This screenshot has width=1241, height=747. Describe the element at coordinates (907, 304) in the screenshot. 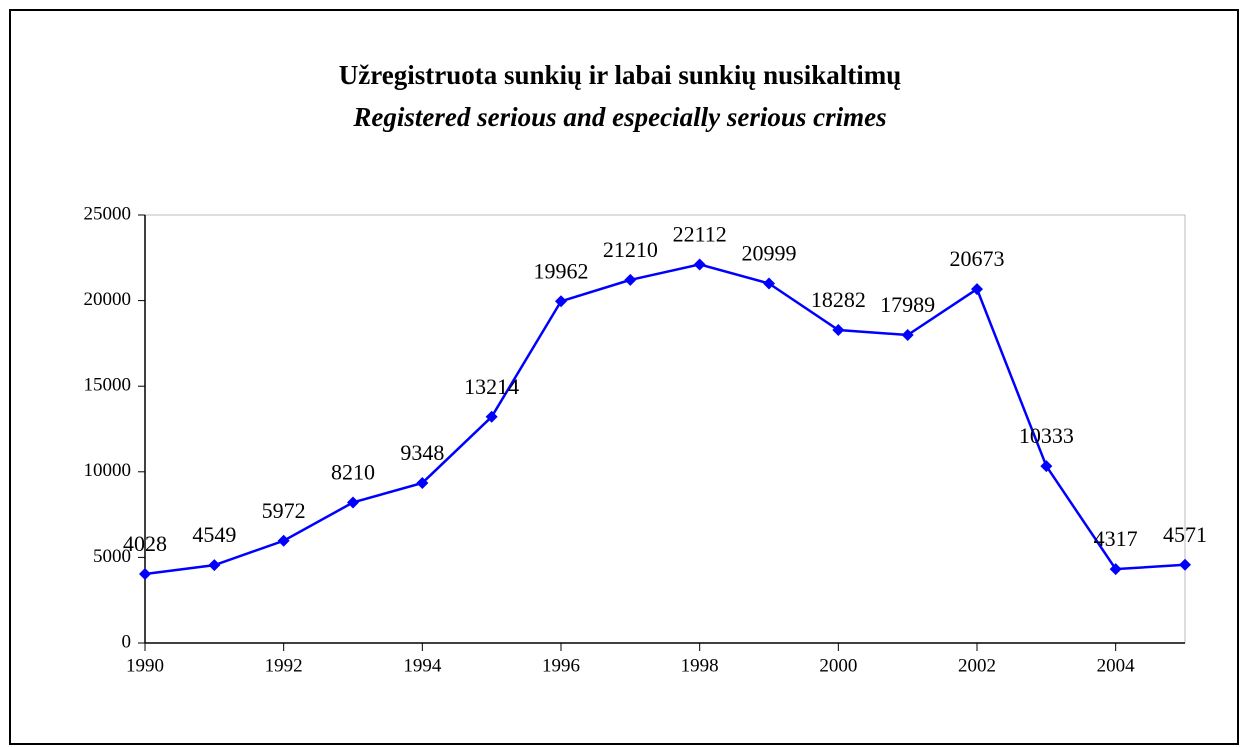

I see `data-label: 17989` at that location.